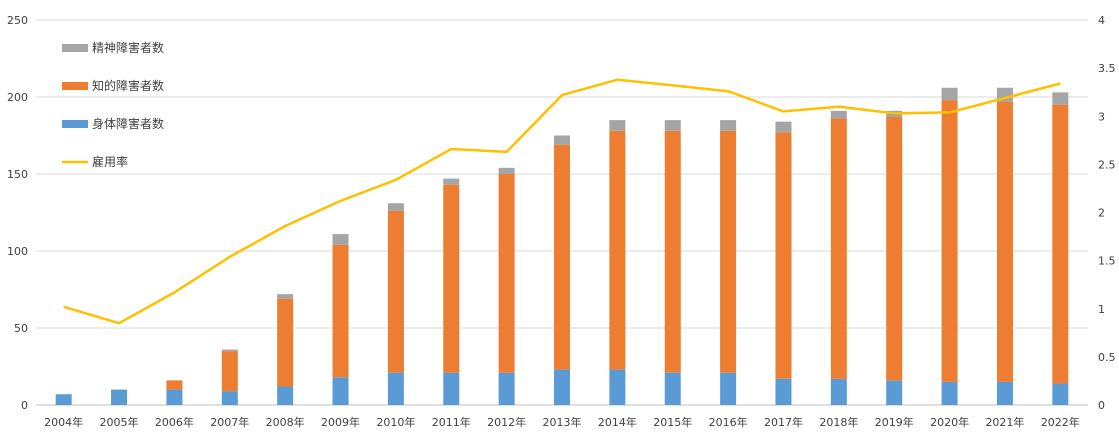 The image size is (1119, 447). Describe the element at coordinates (110, 161) in the screenshot. I see `legend-label: 雇用率` at that location.